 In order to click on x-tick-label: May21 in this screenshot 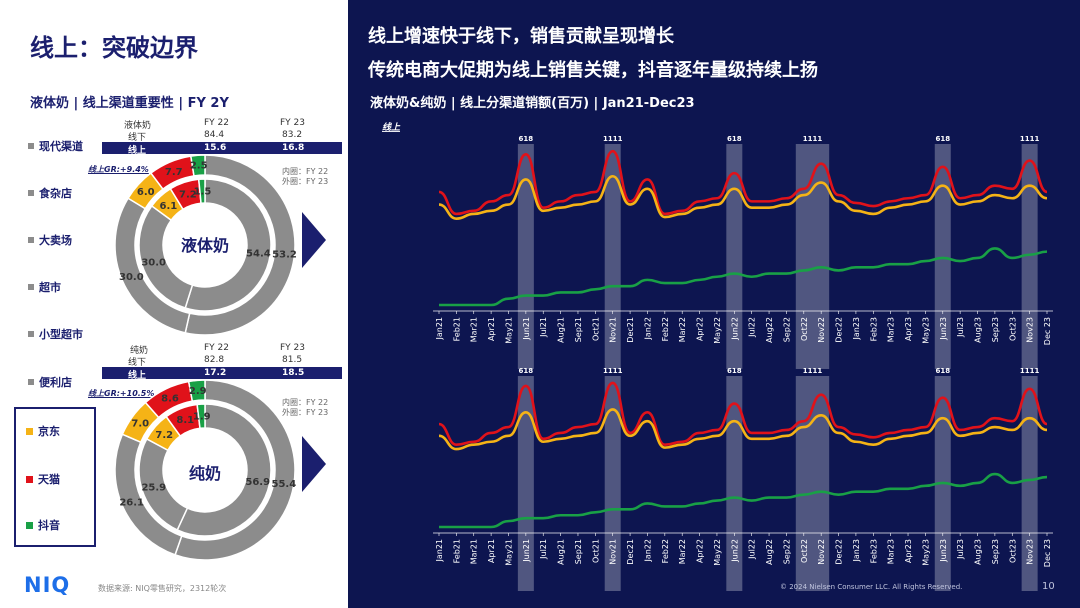, I will do `click(508, 330)`.